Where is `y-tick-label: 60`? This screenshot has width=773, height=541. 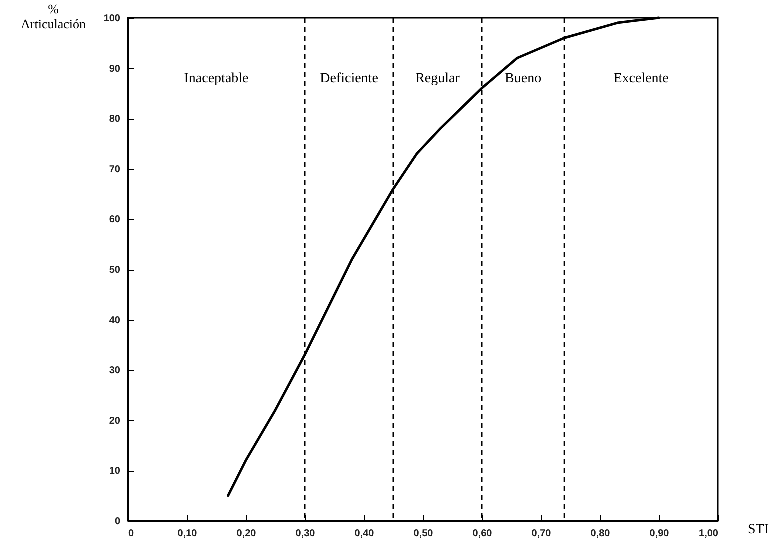
y-tick-label: 60 is located at coordinates (115, 220).